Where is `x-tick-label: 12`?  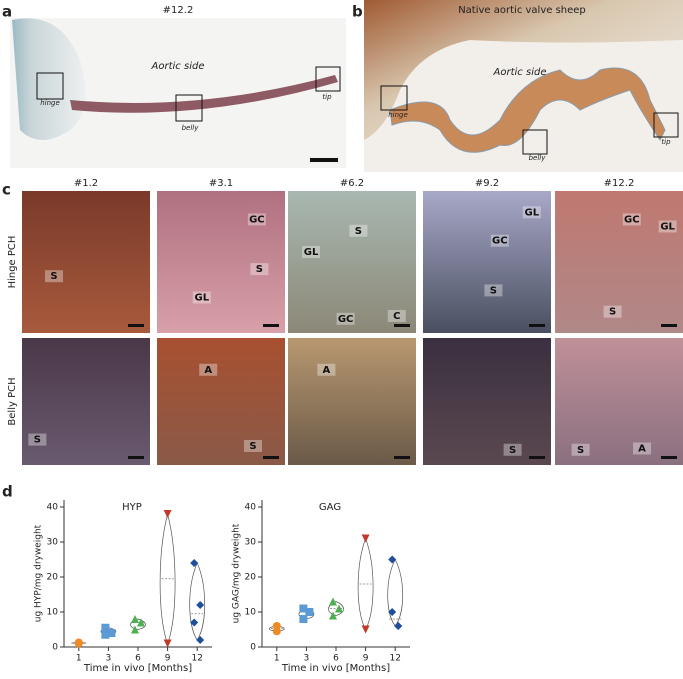 x-tick-label: 12 is located at coordinates (394, 659).